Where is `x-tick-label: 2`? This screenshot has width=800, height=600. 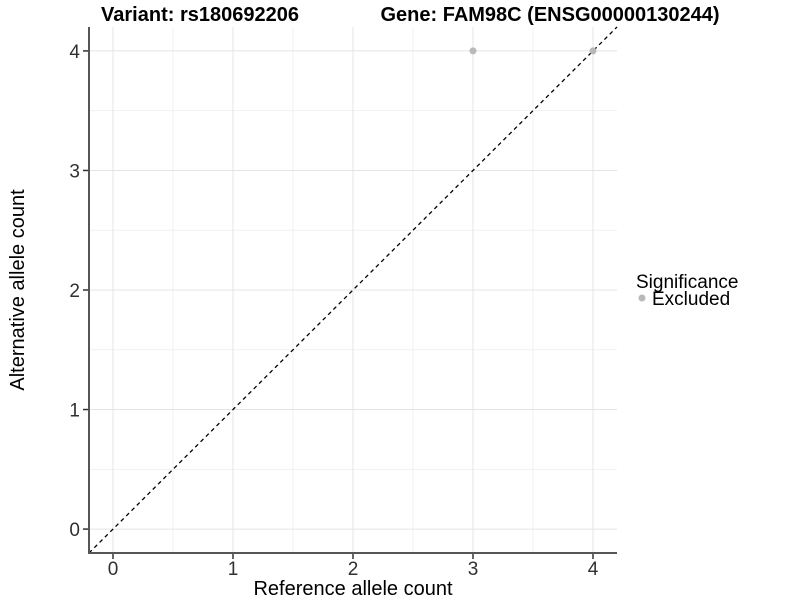
x-tick-label: 2 is located at coordinates (353, 569).